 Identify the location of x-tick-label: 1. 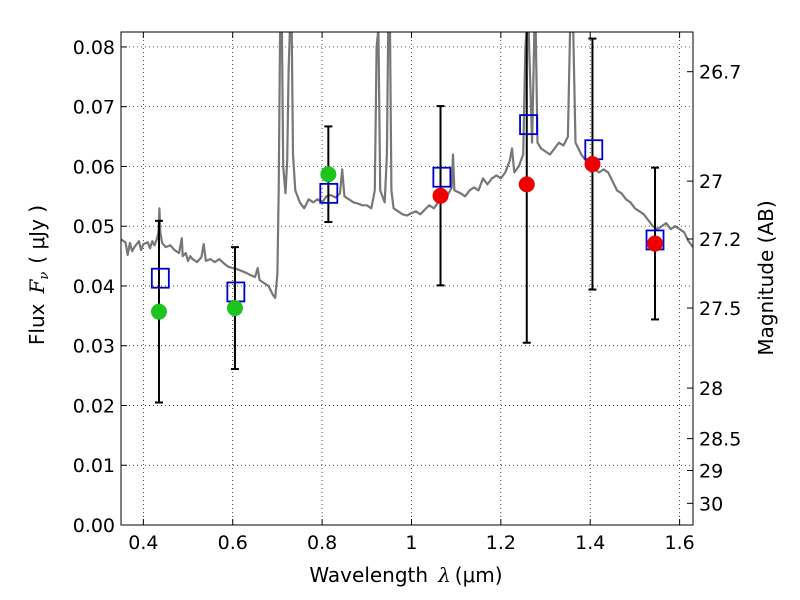
(411, 543).